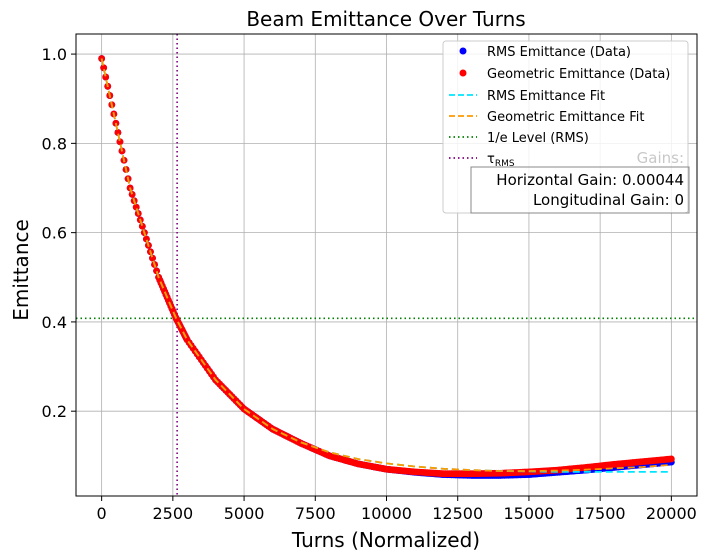 The image size is (708, 560). Describe the element at coordinates (600, 513) in the screenshot. I see `x-tick-label: 17500` at that location.